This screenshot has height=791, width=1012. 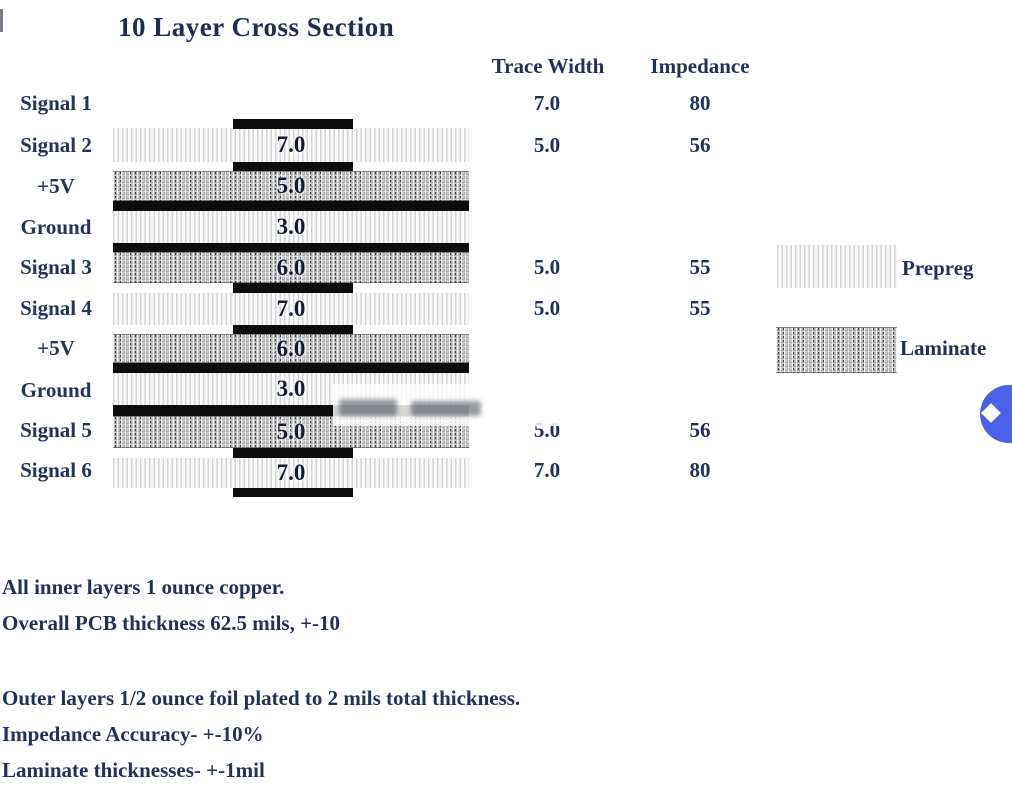 I want to click on dielectric-prepreg-5: 7.0, so click(x=291, y=473).